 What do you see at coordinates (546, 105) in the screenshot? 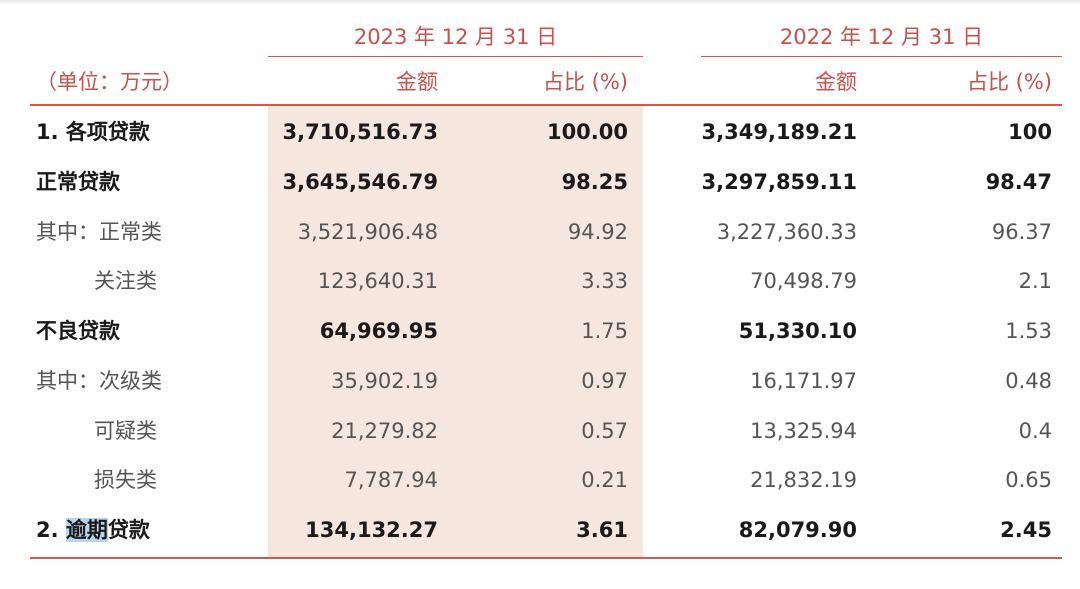
I see `header-rule` at bounding box center [546, 105].